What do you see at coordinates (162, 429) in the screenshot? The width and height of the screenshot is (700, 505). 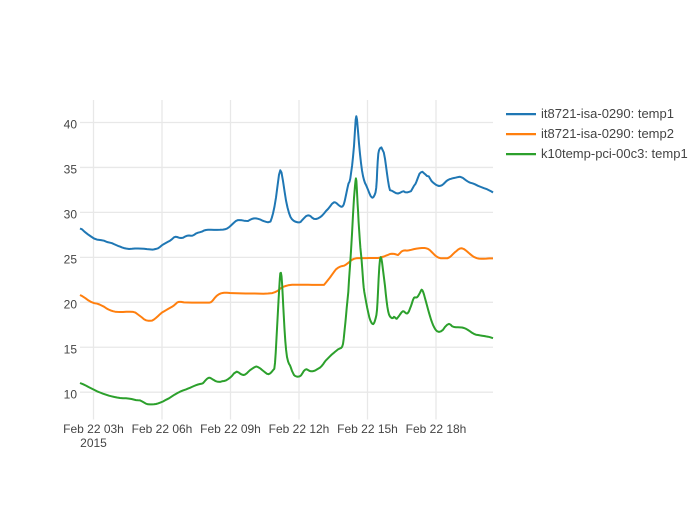 I see `svg-text: Feb 22 06h` at bounding box center [162, 429].